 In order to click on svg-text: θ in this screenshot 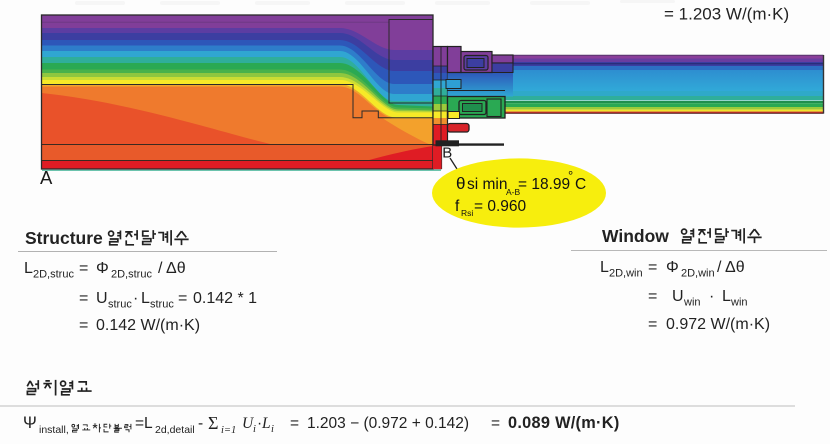, I will do `click(460, 183)`.